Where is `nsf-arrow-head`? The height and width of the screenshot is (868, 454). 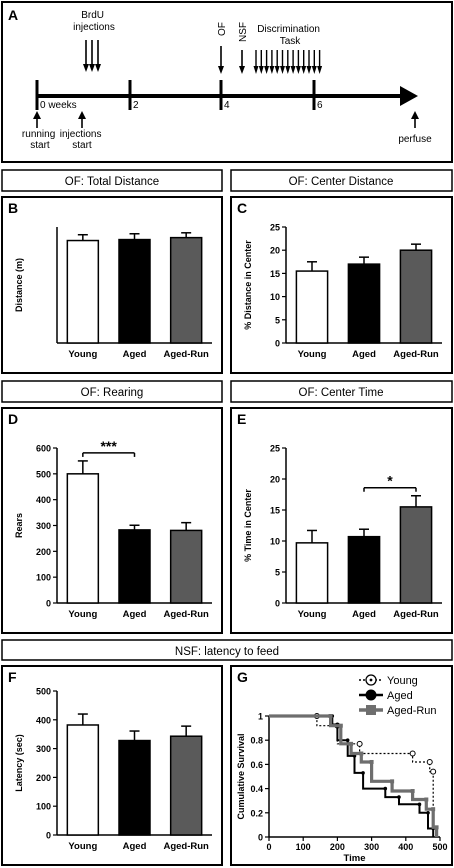
nsf-arrow-head is located at coordinates (242, 70).